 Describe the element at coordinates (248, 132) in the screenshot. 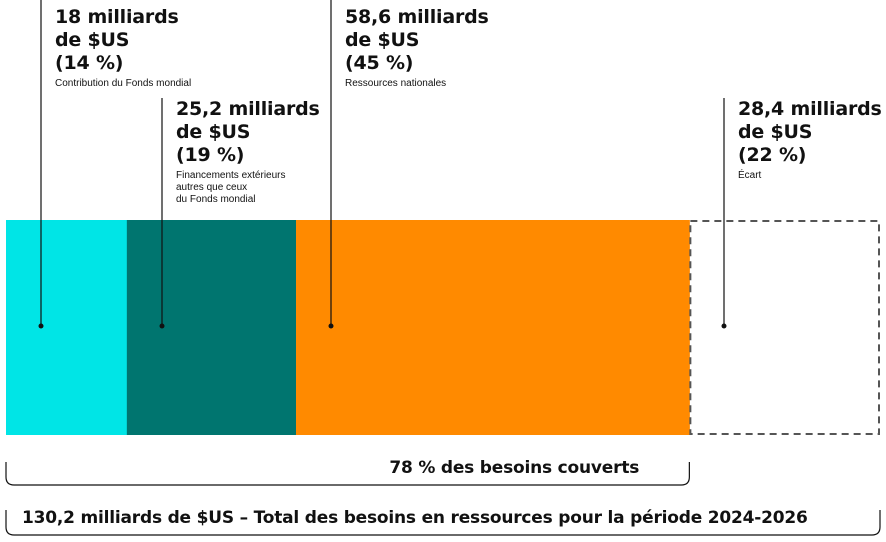

I see `annotation-value: 25,2 milliards de $US (19 %)` at that location.